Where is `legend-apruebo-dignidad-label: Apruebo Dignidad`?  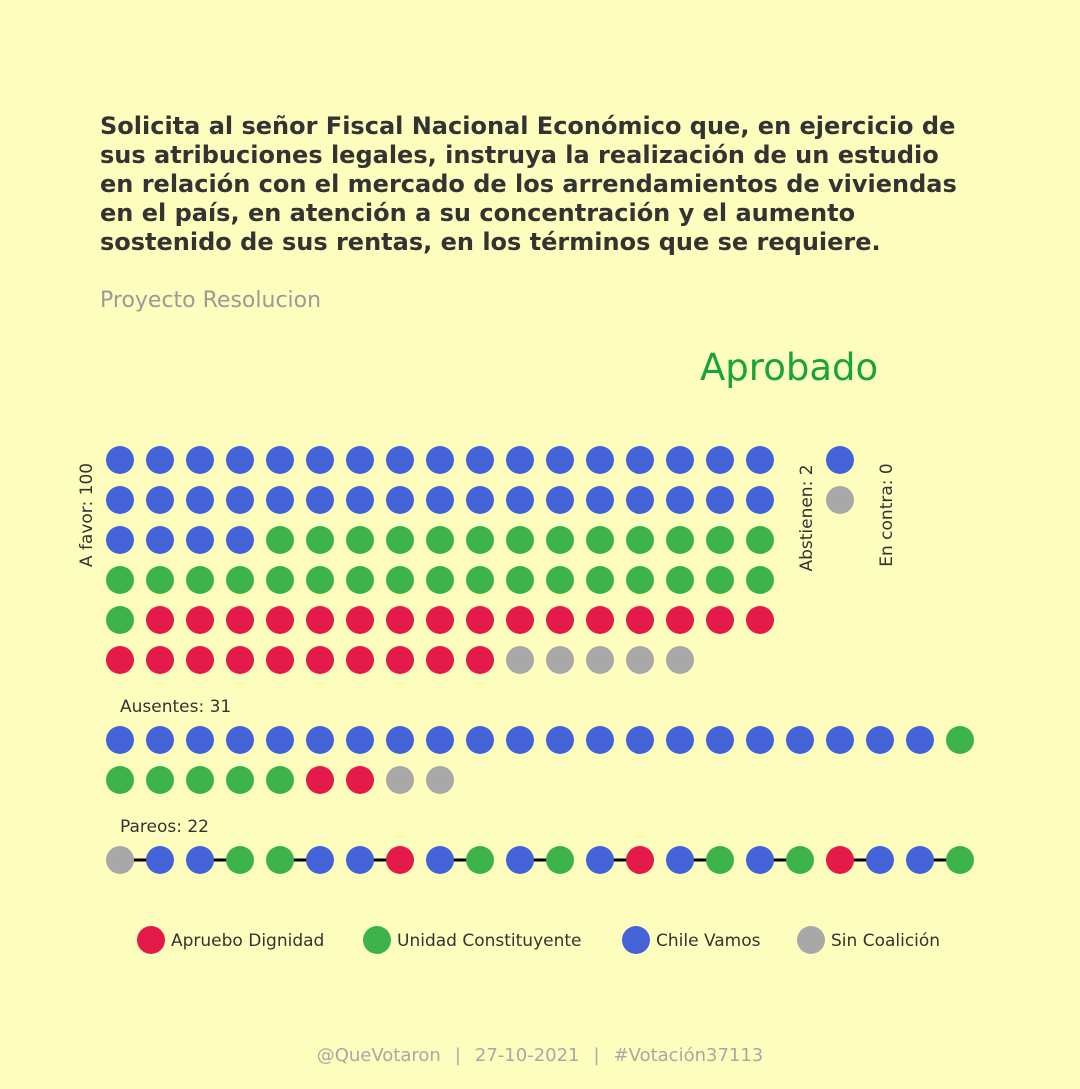
legend-apruebo-dignidad-label: Apruebo Dignidad is located at coordinates (247, 941).